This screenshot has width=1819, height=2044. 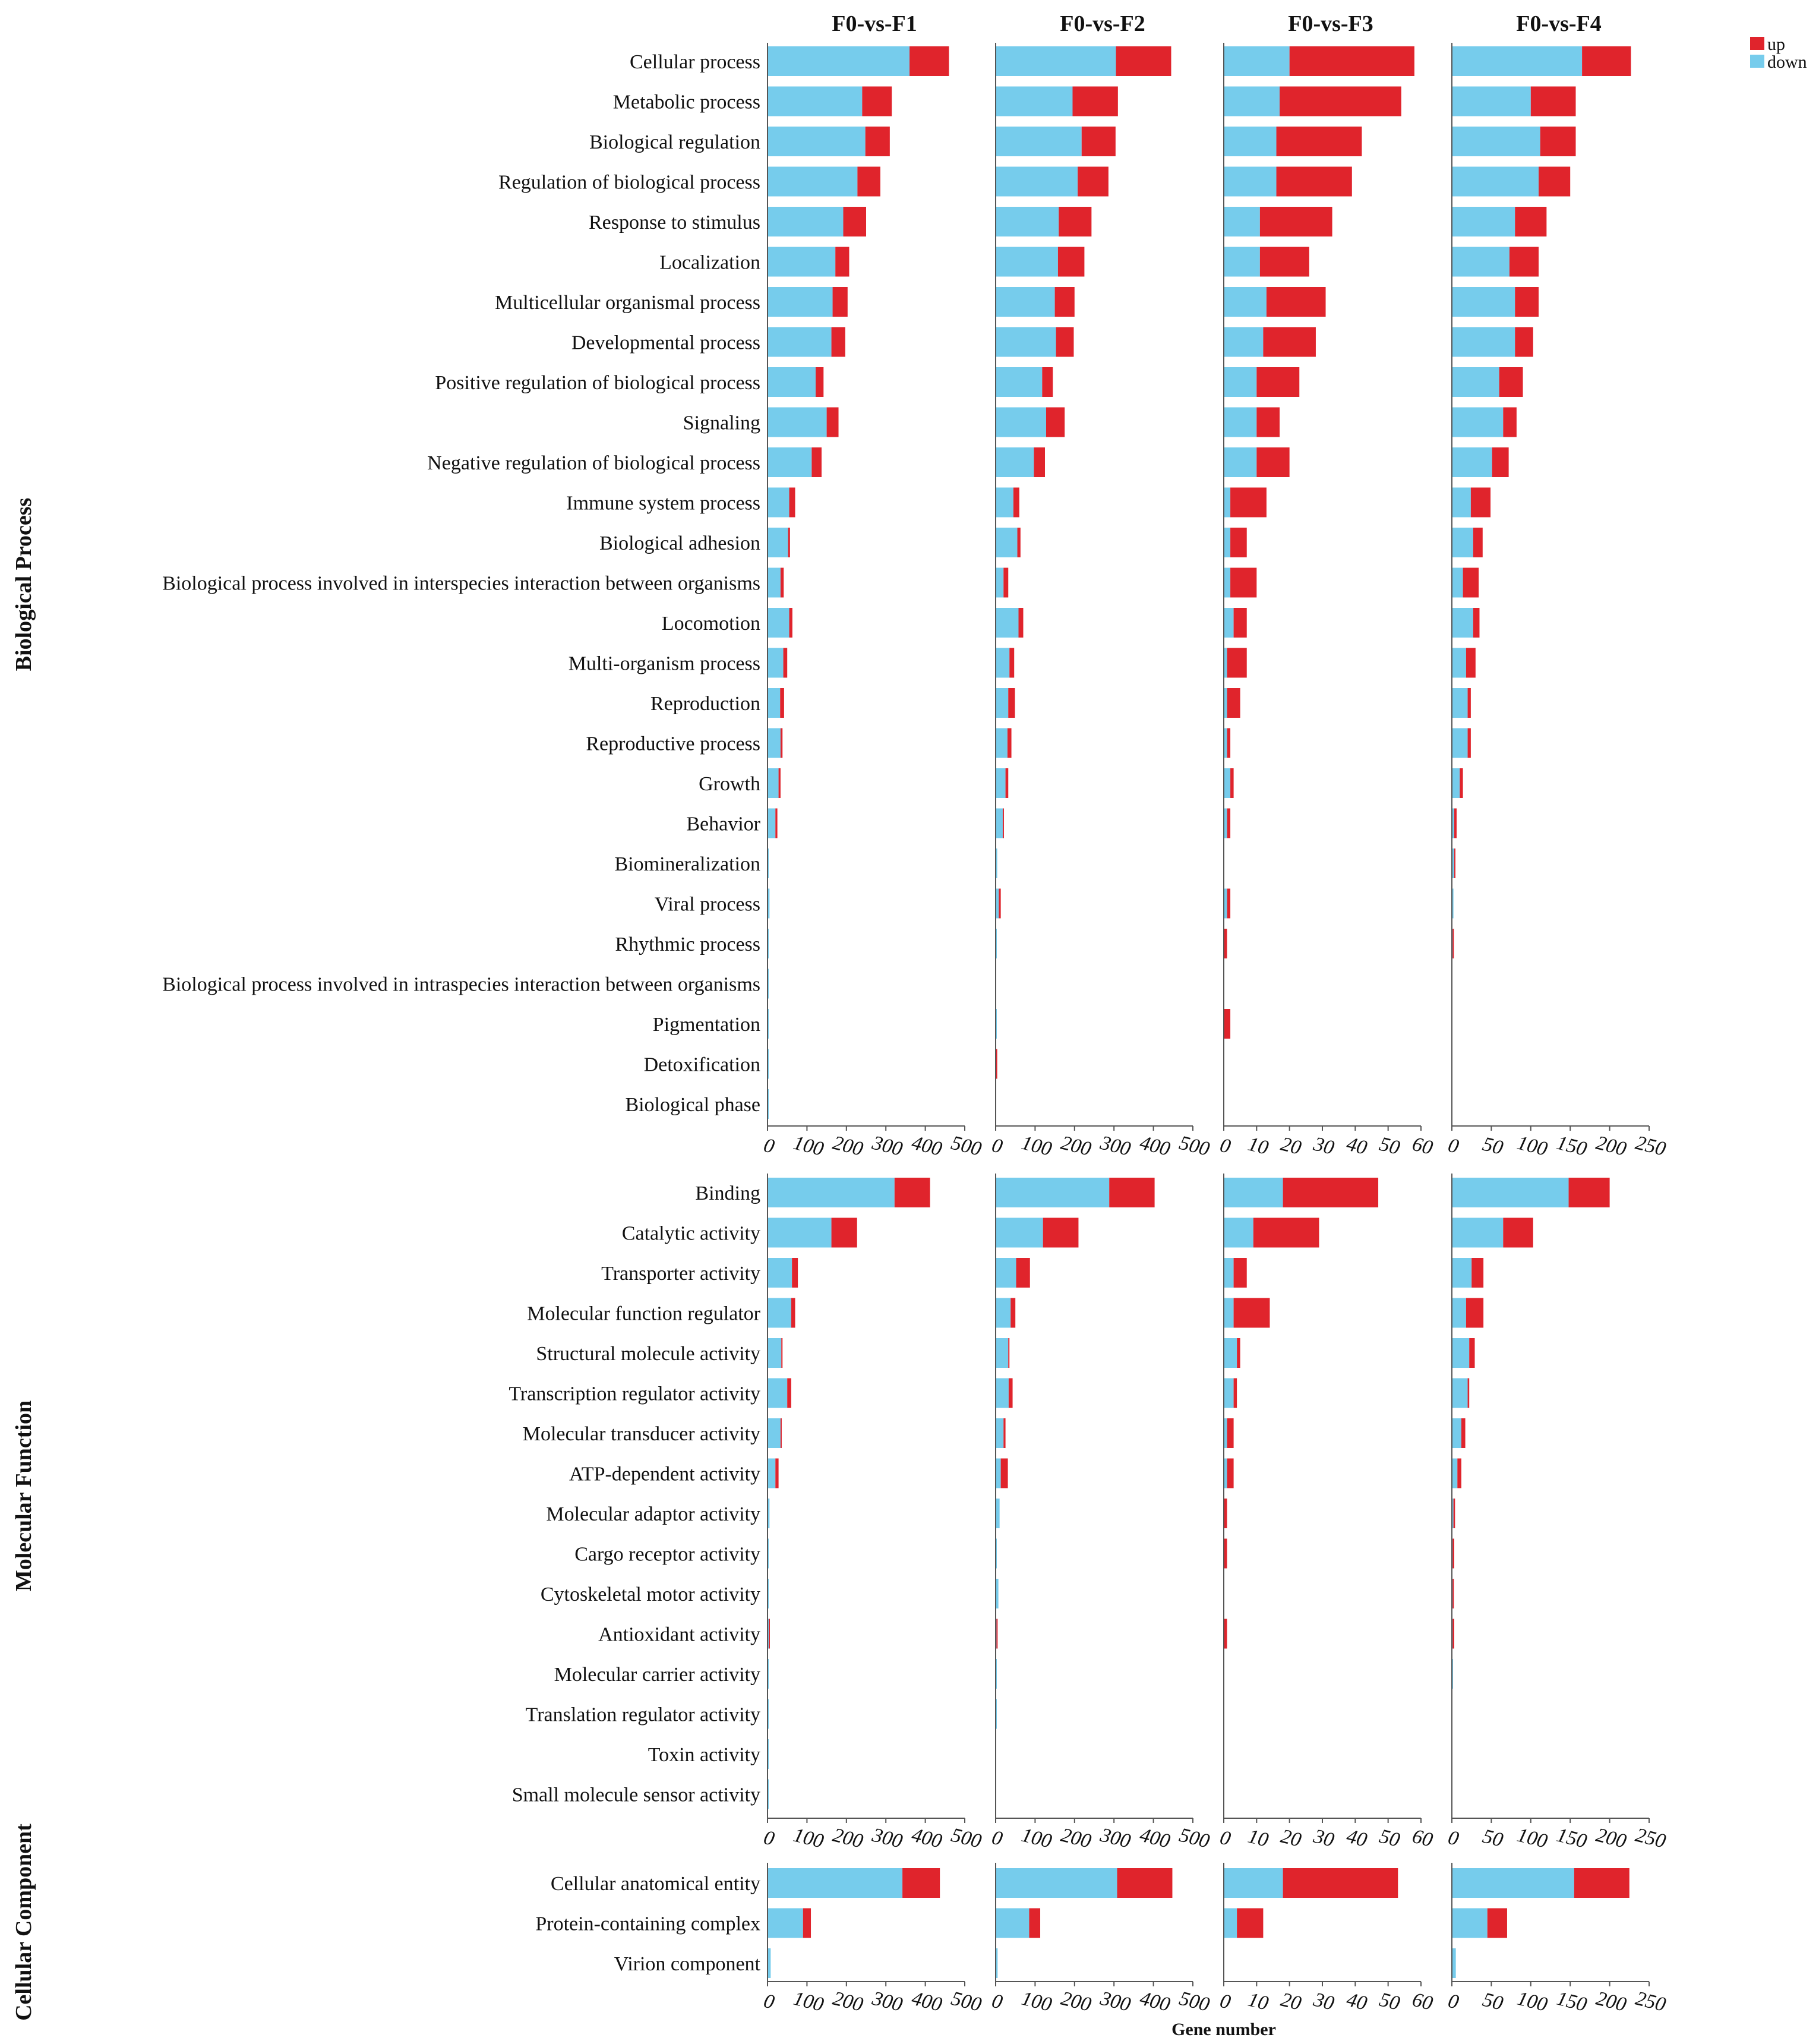 I want to click on x-tick-label: 150, so click(x=1572, y=1146).